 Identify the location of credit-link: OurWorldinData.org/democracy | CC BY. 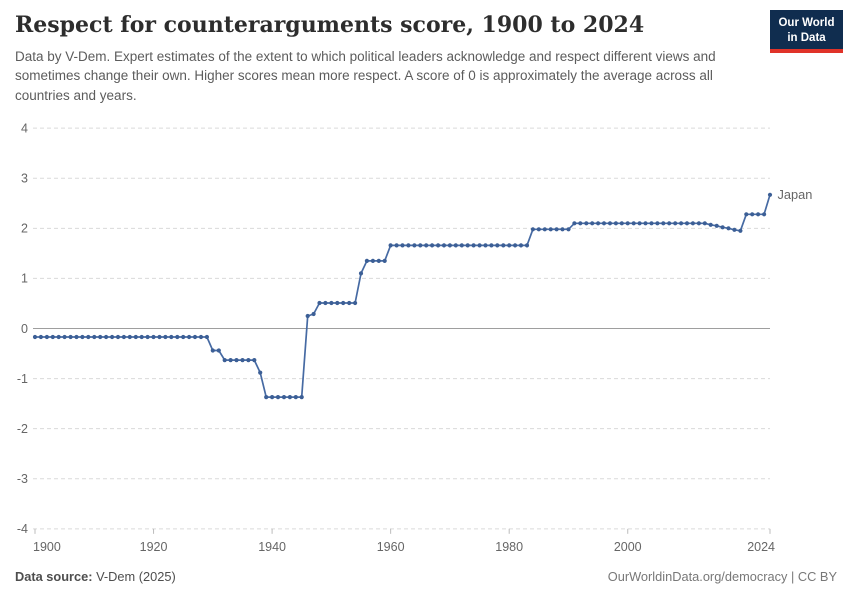
(722, 576).